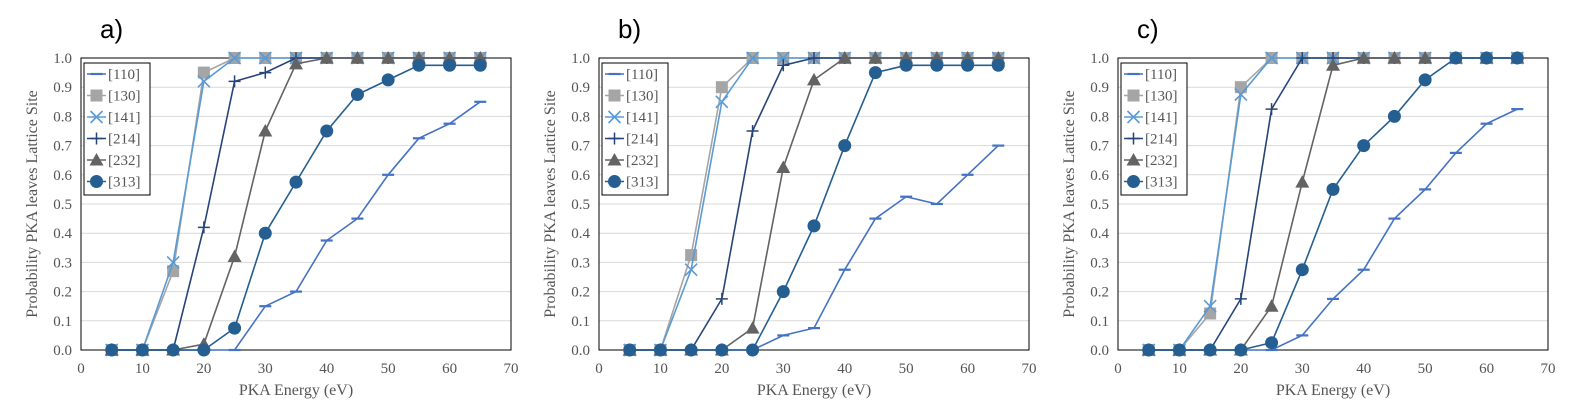 The image size is (1583, 418). I want to click on y-tick-label: 0.9, so click(62, 88).